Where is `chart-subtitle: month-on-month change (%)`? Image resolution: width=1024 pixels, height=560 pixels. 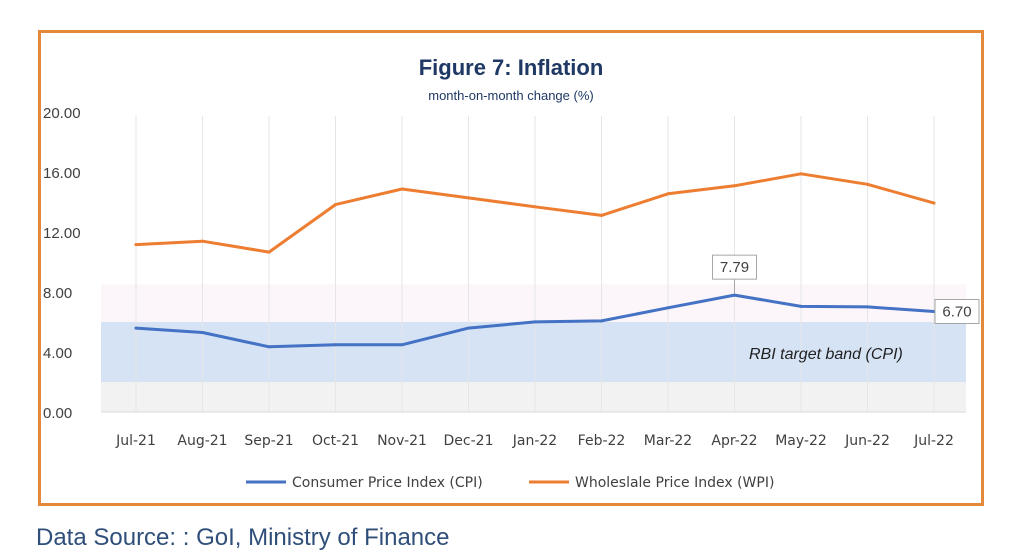
chart-subtitle: month-on-month change (%) is located at coordinates (510, 95).